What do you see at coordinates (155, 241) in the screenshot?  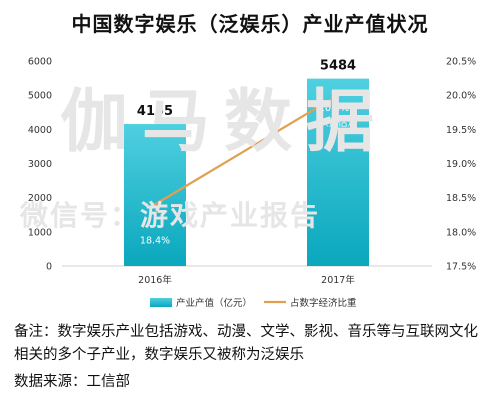 I see `line-value-label: 18.4%` at bounding box center [155, 241].